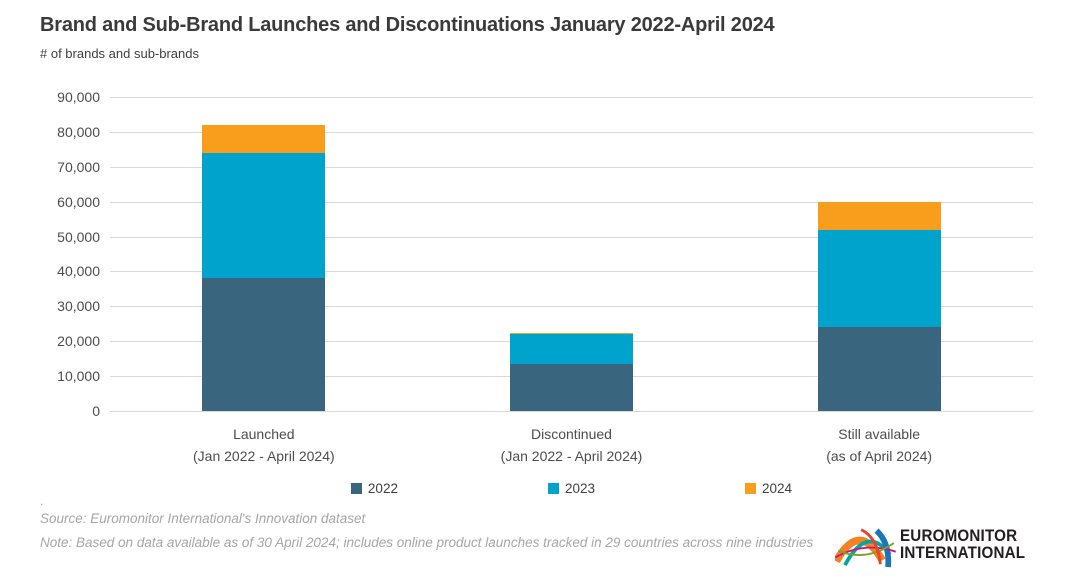  What do you see at coordinates (866, 548) in the screenshot?
I see `euromonitor-logo-arcs-icon` at bounding box center [866, 548].